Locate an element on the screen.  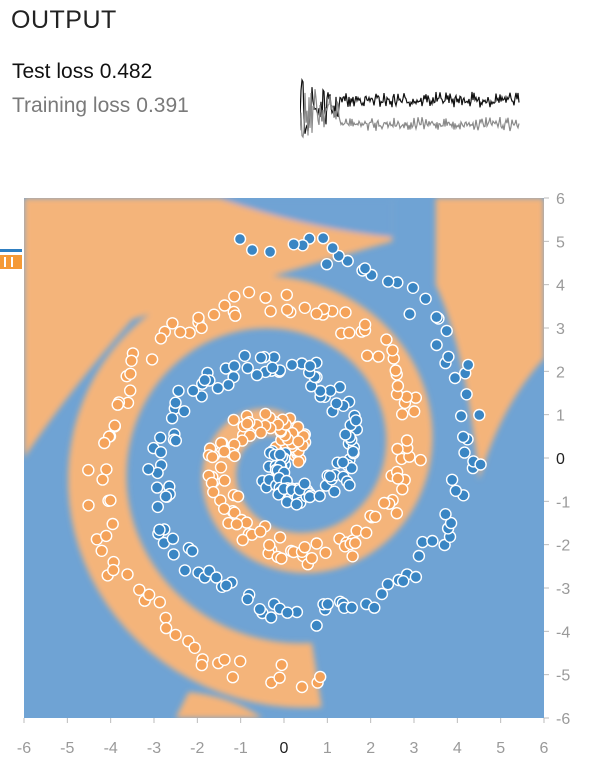
network-link-fragment is located at coordinates (11, 259).